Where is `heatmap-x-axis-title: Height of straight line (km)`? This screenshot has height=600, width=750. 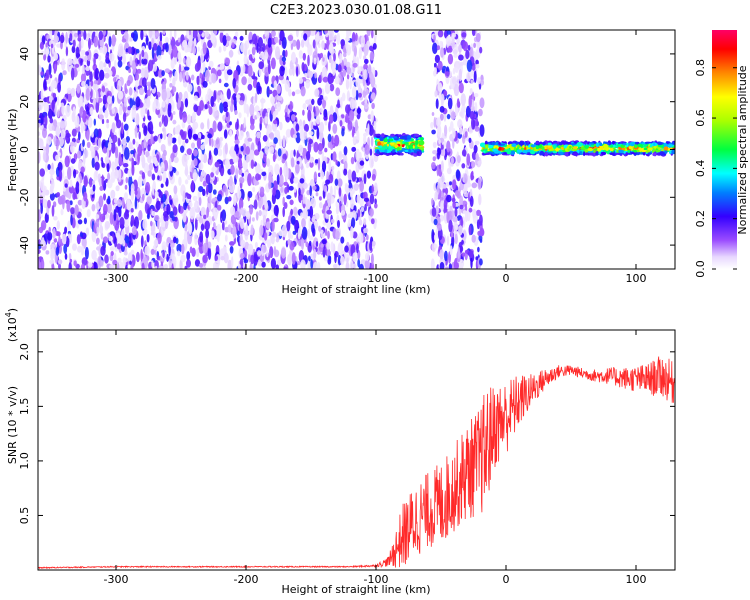
heatmap-x-axis-title: Height of straight line (km) is located at coordinates (355, 289).